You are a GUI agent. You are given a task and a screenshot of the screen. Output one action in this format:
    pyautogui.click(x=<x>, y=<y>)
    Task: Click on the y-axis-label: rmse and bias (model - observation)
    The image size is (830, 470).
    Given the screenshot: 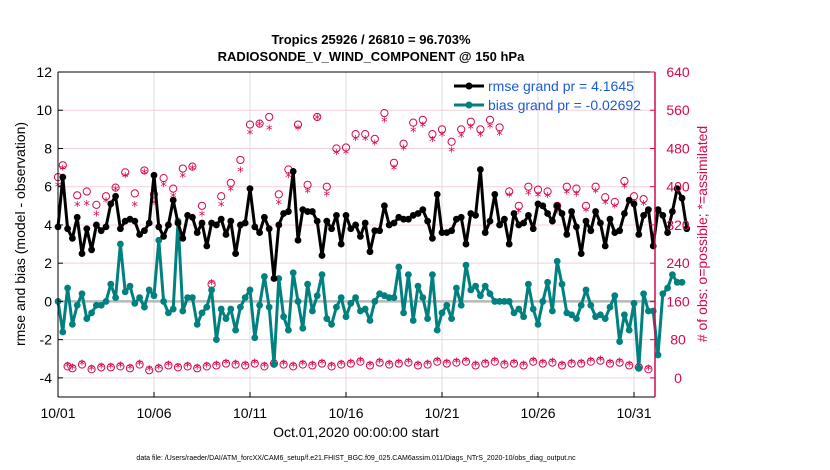 What is the action you would take?
    pyautogui.click(x=20, y=234)
    